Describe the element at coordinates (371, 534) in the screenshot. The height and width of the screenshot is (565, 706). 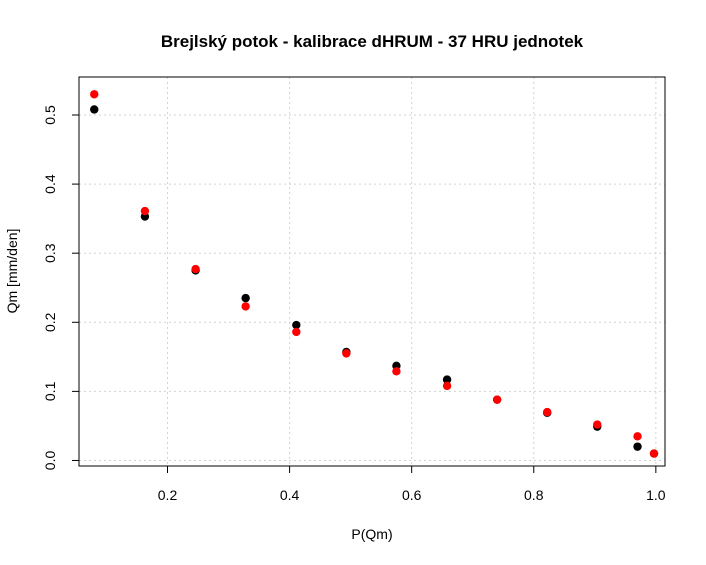
I see `x-axis-label: P(Qm)` at that location.